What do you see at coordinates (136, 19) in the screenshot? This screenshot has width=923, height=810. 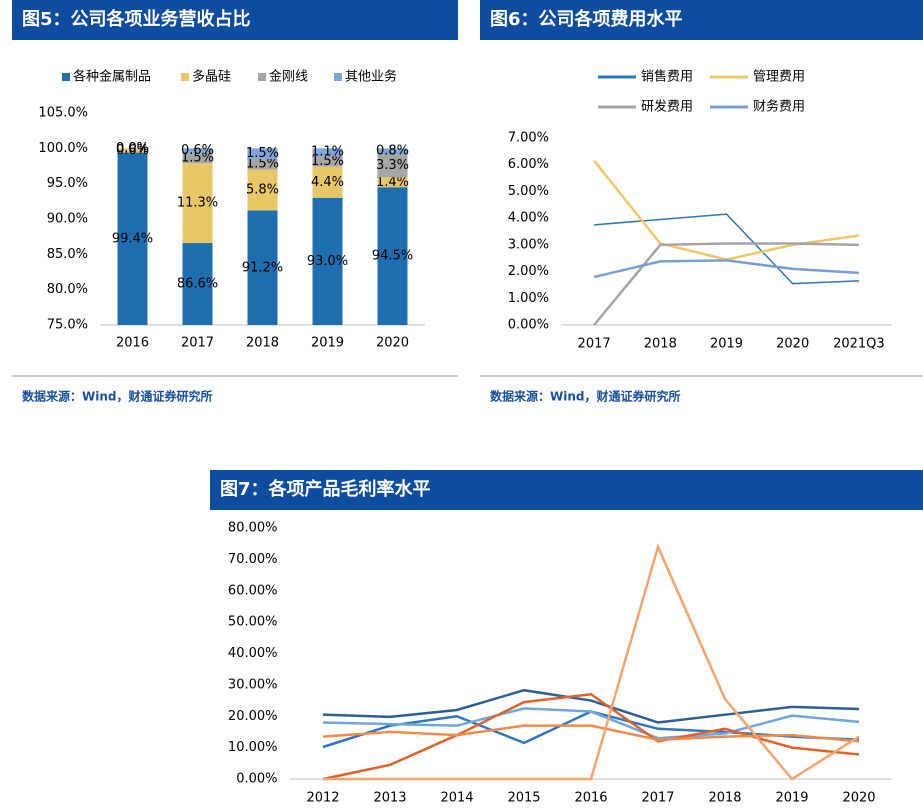 I see `chart-title: 图5：公司各项业务营收占比` at bounding box center [136, 19].